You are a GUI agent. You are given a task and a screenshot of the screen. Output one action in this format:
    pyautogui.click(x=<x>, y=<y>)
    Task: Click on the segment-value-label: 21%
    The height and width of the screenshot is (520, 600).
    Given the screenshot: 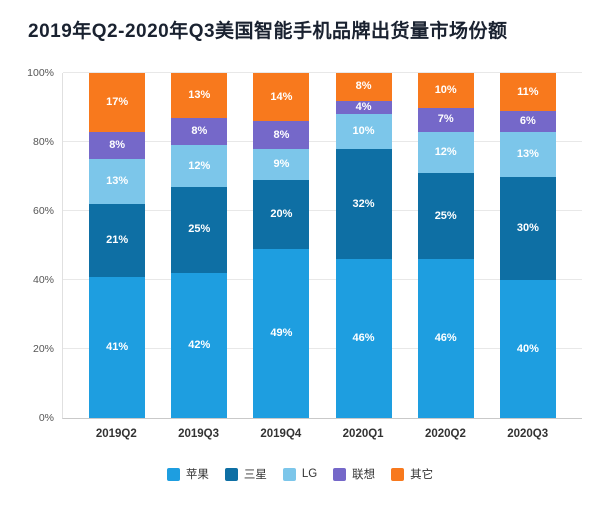 What is the action you would take?
    pyautogui.click(x=117, y=239)
    